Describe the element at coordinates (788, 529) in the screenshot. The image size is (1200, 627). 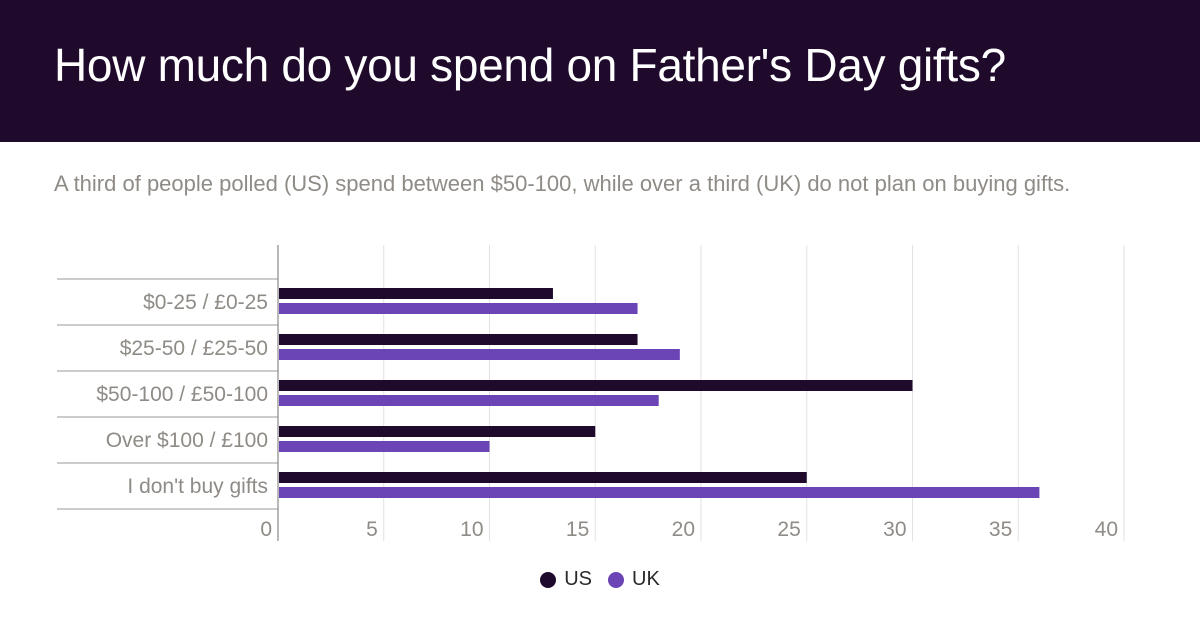
I see `x-tick-label: 25` at that location.